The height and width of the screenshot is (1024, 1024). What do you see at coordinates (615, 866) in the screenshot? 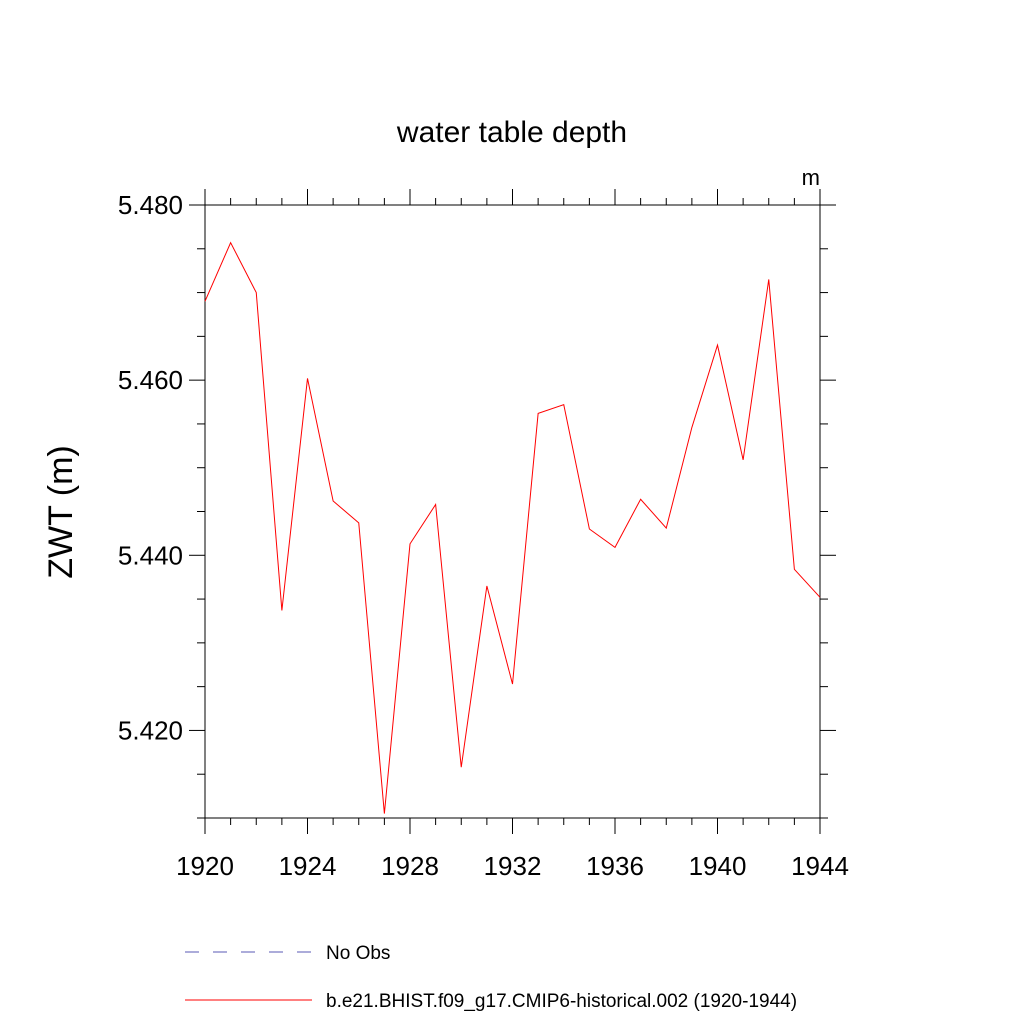
I see `x-tick-label: 1936` at bounding box center [615, 866].